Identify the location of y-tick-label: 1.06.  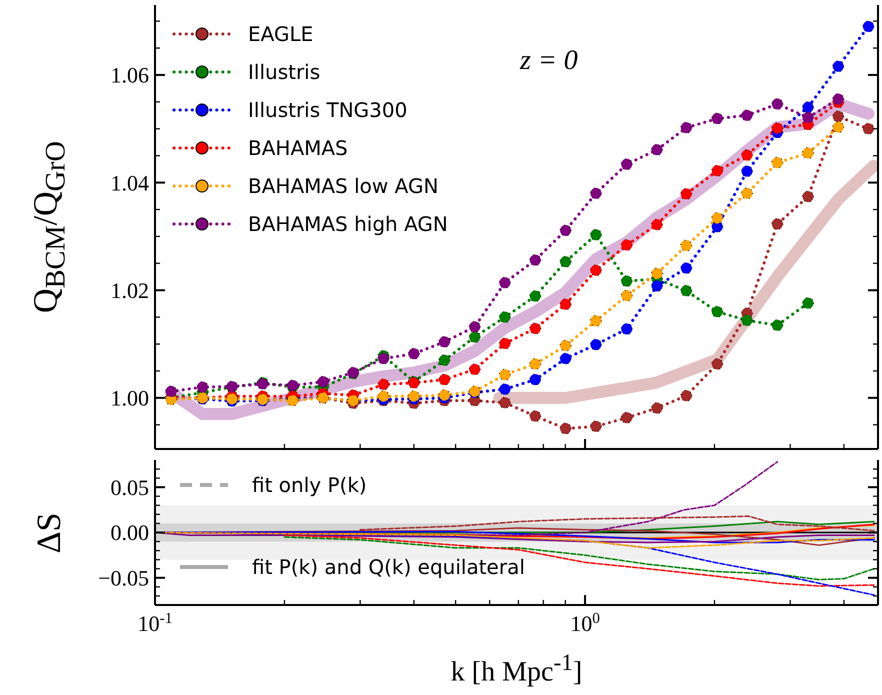
(129, 75).